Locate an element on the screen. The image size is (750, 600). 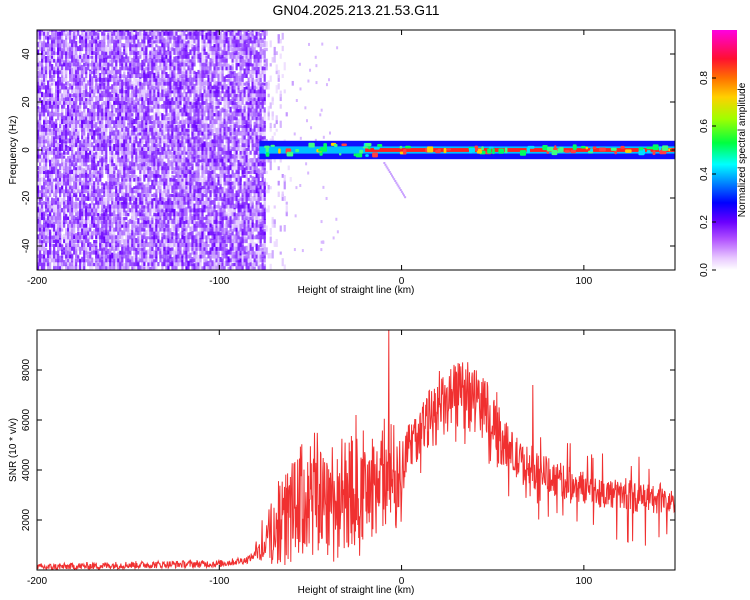
heatmap-cell-1985 is located at coordinates (112, 187).